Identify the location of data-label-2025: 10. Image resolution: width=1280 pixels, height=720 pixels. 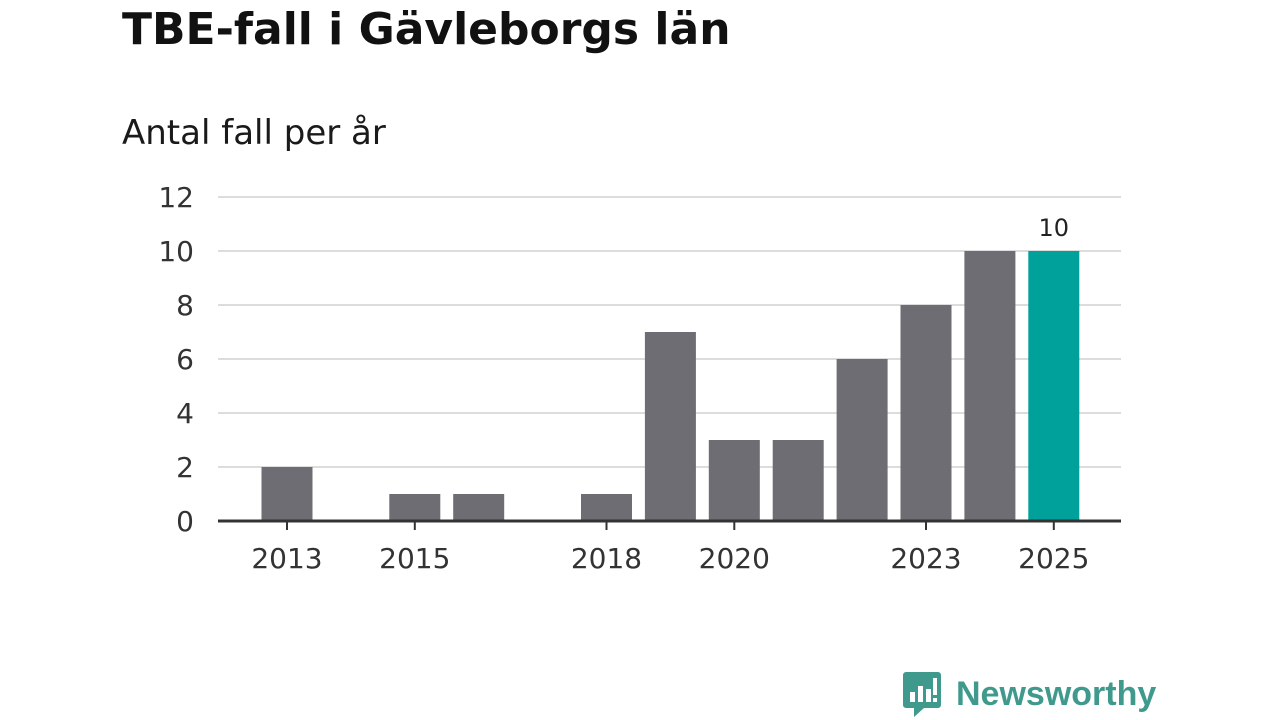
(1054, 228).